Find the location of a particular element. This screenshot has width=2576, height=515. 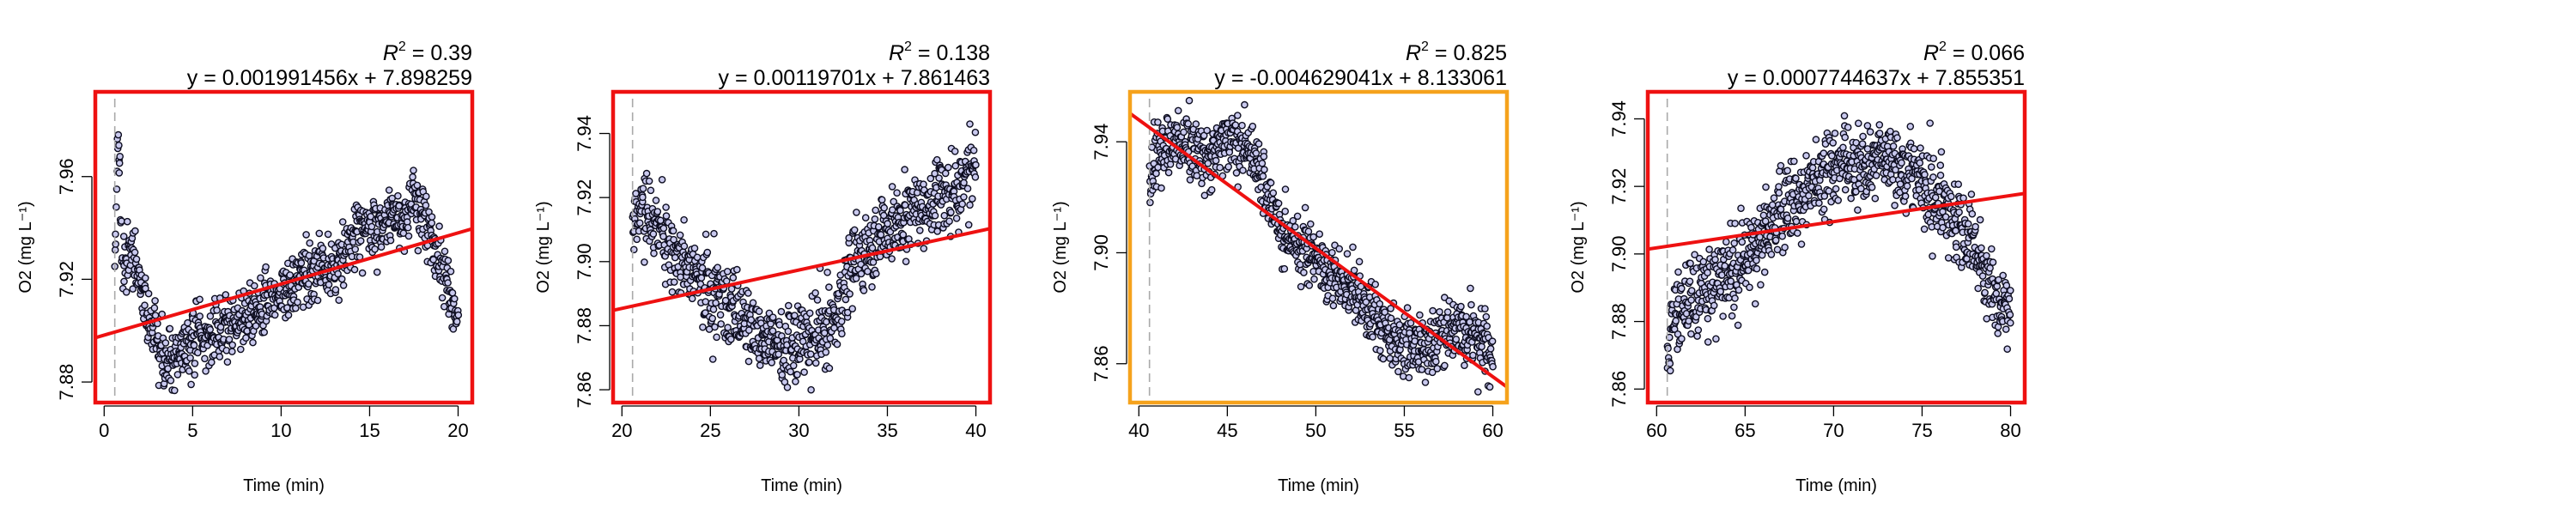

y-tick-label: 7.86 is located at coordinates (585, 390).